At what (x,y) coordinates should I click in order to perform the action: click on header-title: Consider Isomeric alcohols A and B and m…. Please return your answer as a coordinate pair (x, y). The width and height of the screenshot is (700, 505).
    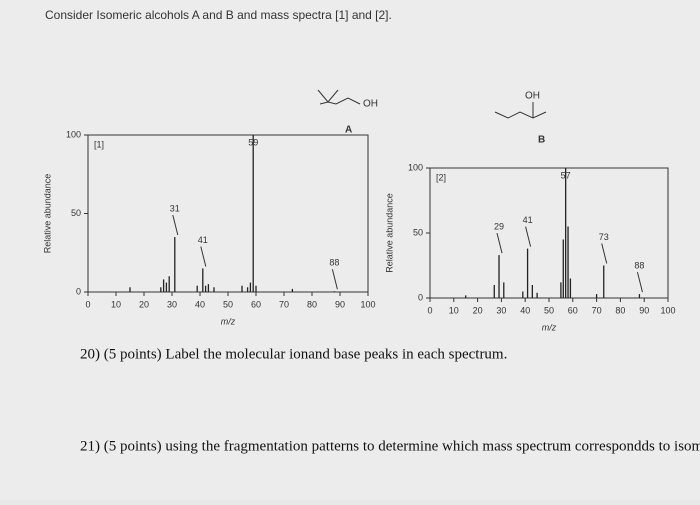
    Looking at the image, I should click on (218, 15).